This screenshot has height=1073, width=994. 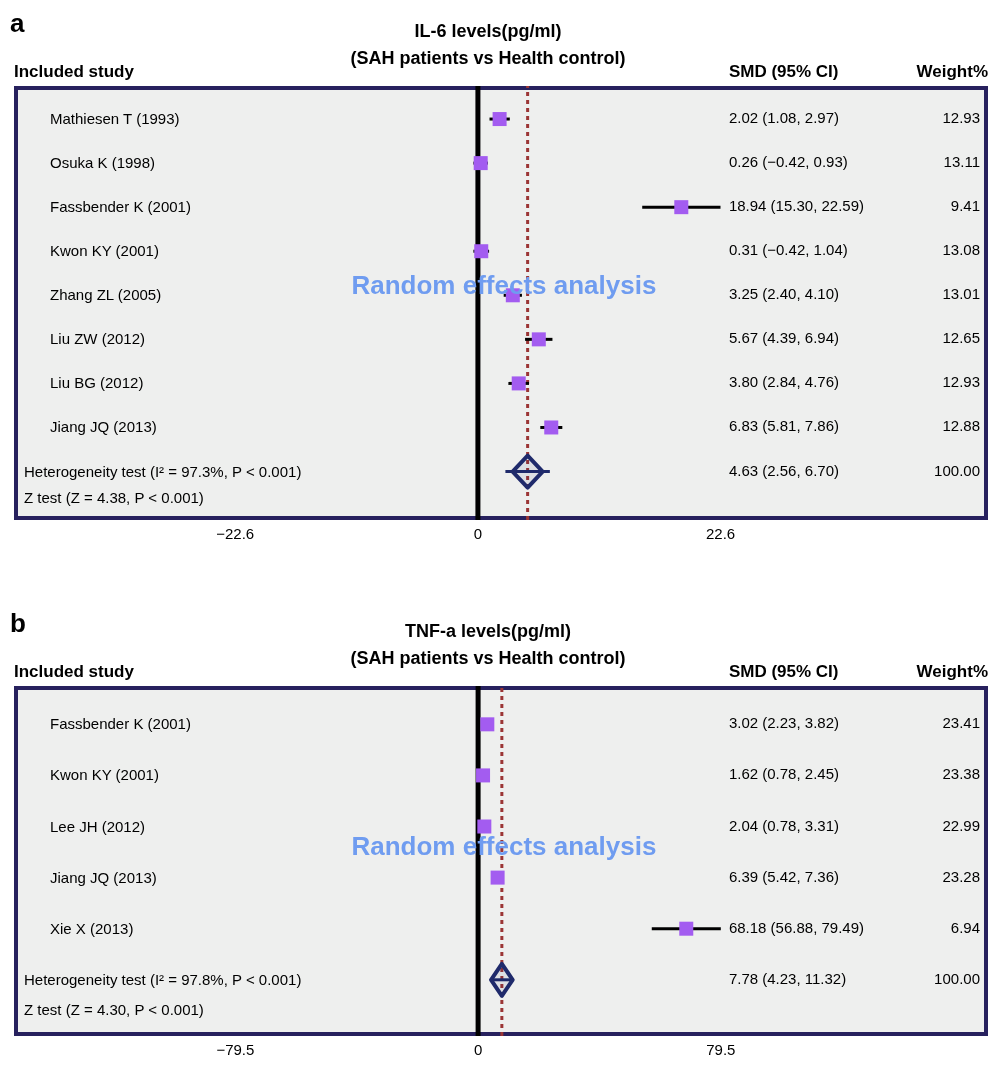 I want to click on y-tick-label: Osuka K (1998), so click(x=103, y=163).